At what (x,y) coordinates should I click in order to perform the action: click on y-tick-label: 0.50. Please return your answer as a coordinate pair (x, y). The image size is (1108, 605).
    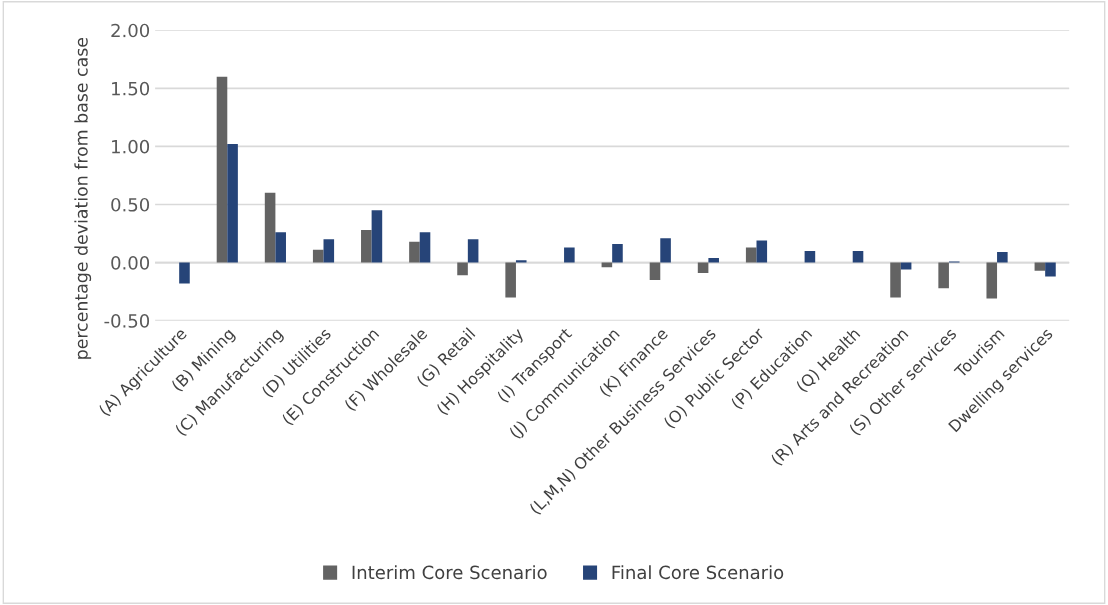
    Looking at the image, I should click on (130, 204).